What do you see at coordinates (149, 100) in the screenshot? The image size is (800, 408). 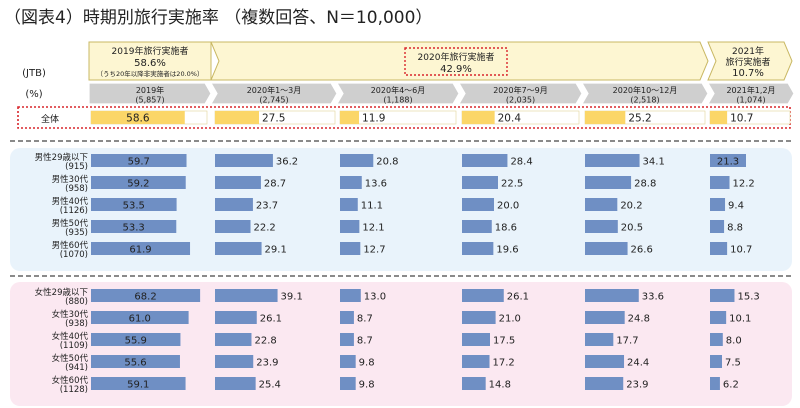 I see `column-header-count: (5,857)` at bounding box center [149, 100].